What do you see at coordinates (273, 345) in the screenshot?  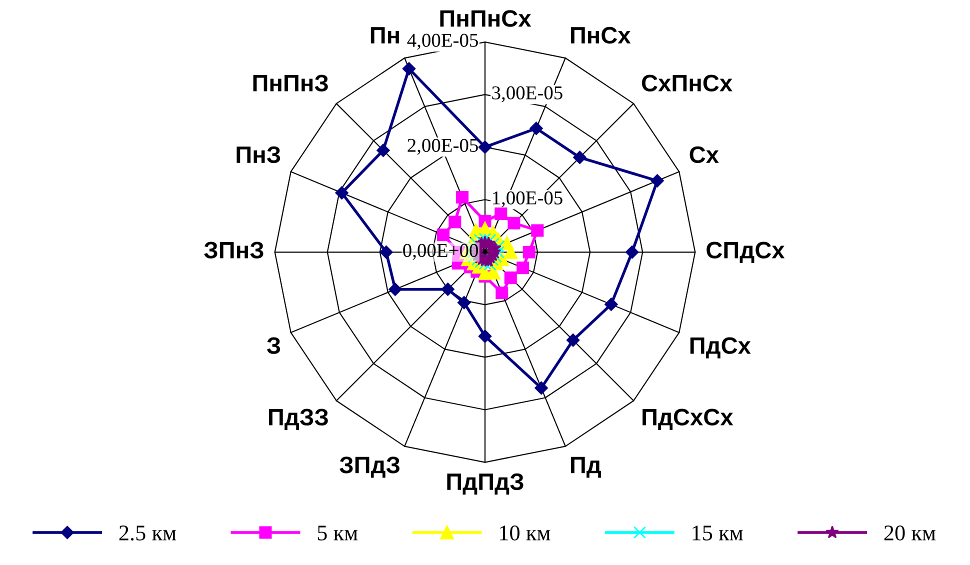 I see `spoke-label: З` at bounding box center [273, 345].